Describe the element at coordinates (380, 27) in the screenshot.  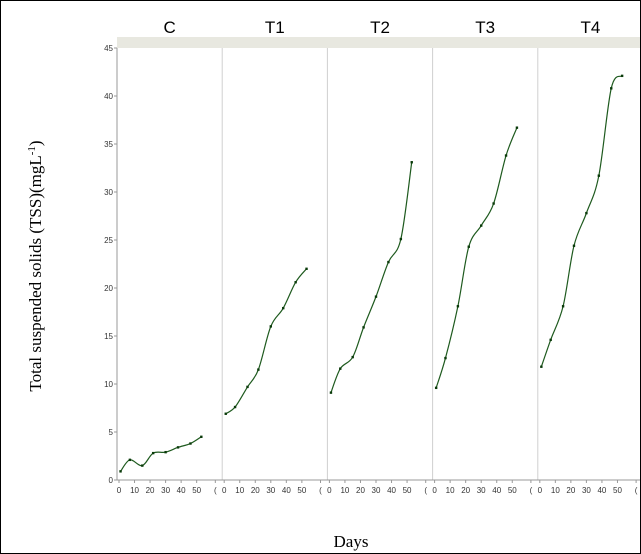
I see `panel-title: T2` at that location.